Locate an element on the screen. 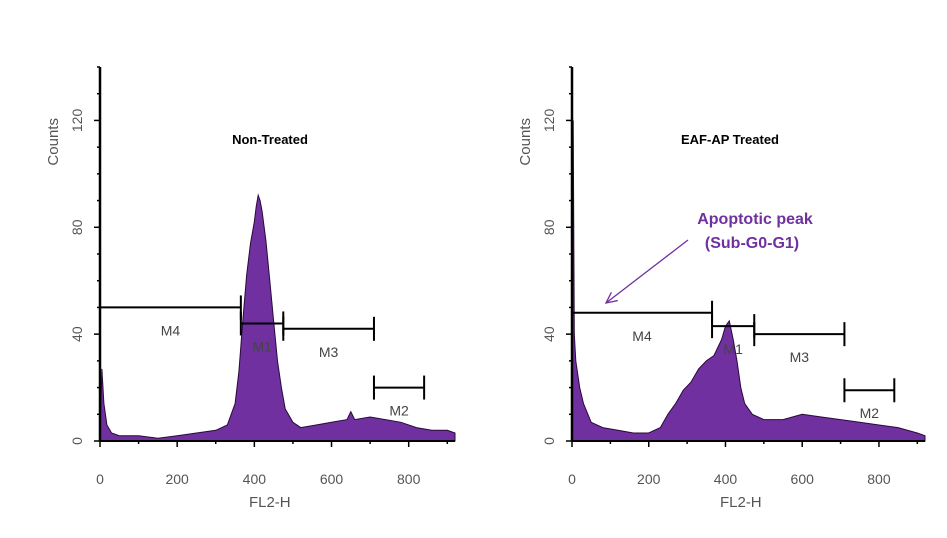  annotation-arrow-head is located at coordinates (611, 297).